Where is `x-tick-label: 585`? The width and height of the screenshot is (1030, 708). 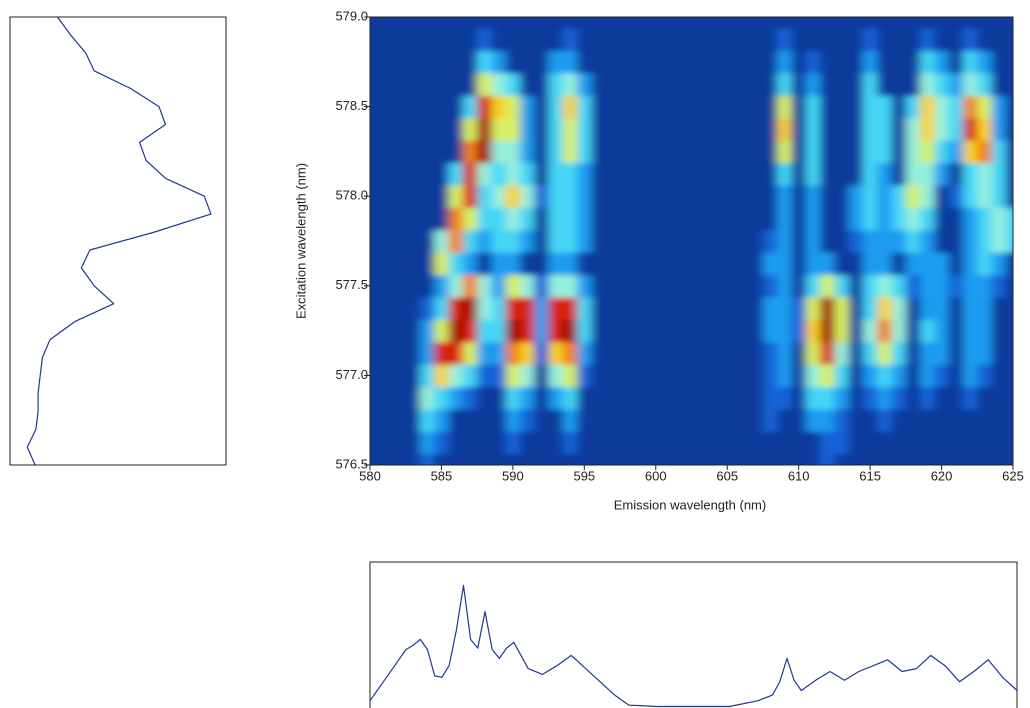 x-tick-label: 585 is located at coordinates (442, 475).